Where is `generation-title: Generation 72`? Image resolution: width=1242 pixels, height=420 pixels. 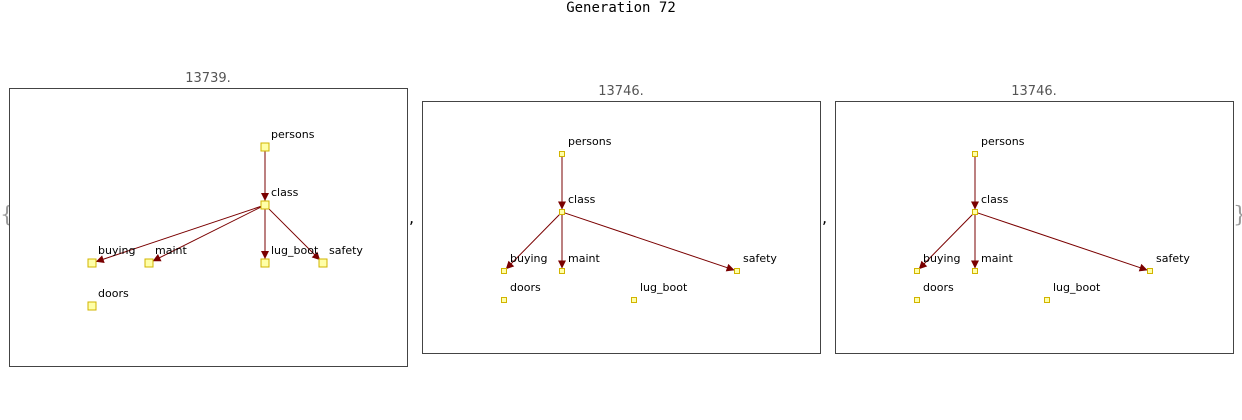 generation-title: Generation 72 is located at coordinates (621, 8).